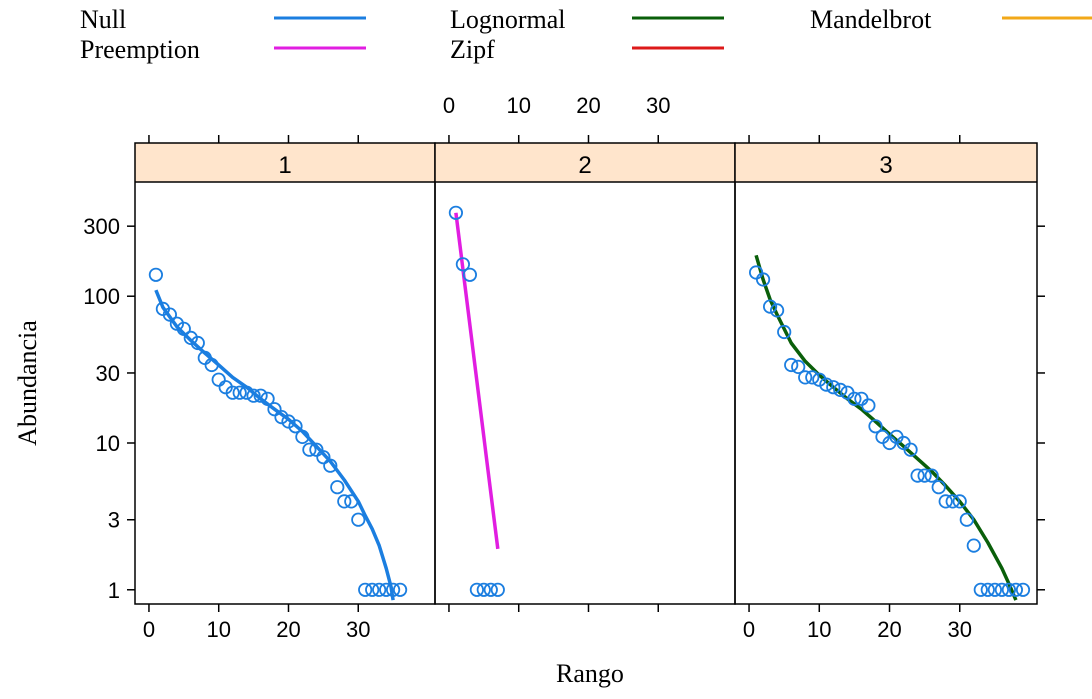 Image resolution: width=1092 pixels, height=699 pixels. Describe the element at coordinates (886, 427) in the screenshot. I see `fit-line-lognormal` at that location.